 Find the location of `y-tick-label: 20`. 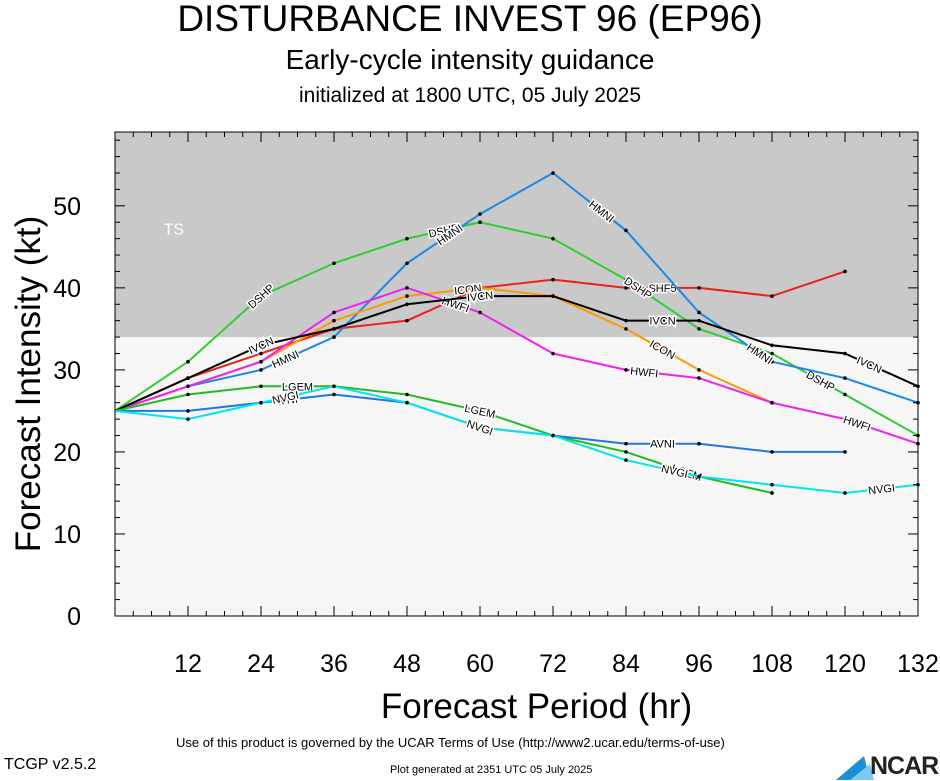

y-tick-label: 20 is located at coordinates (67, 453).